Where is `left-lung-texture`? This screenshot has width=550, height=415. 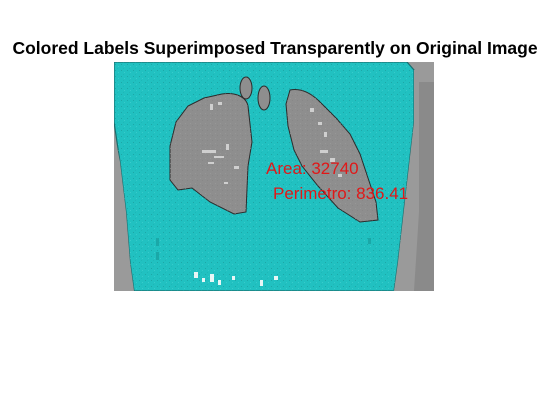 left-lung-texture is located at coordinates (211, 153).